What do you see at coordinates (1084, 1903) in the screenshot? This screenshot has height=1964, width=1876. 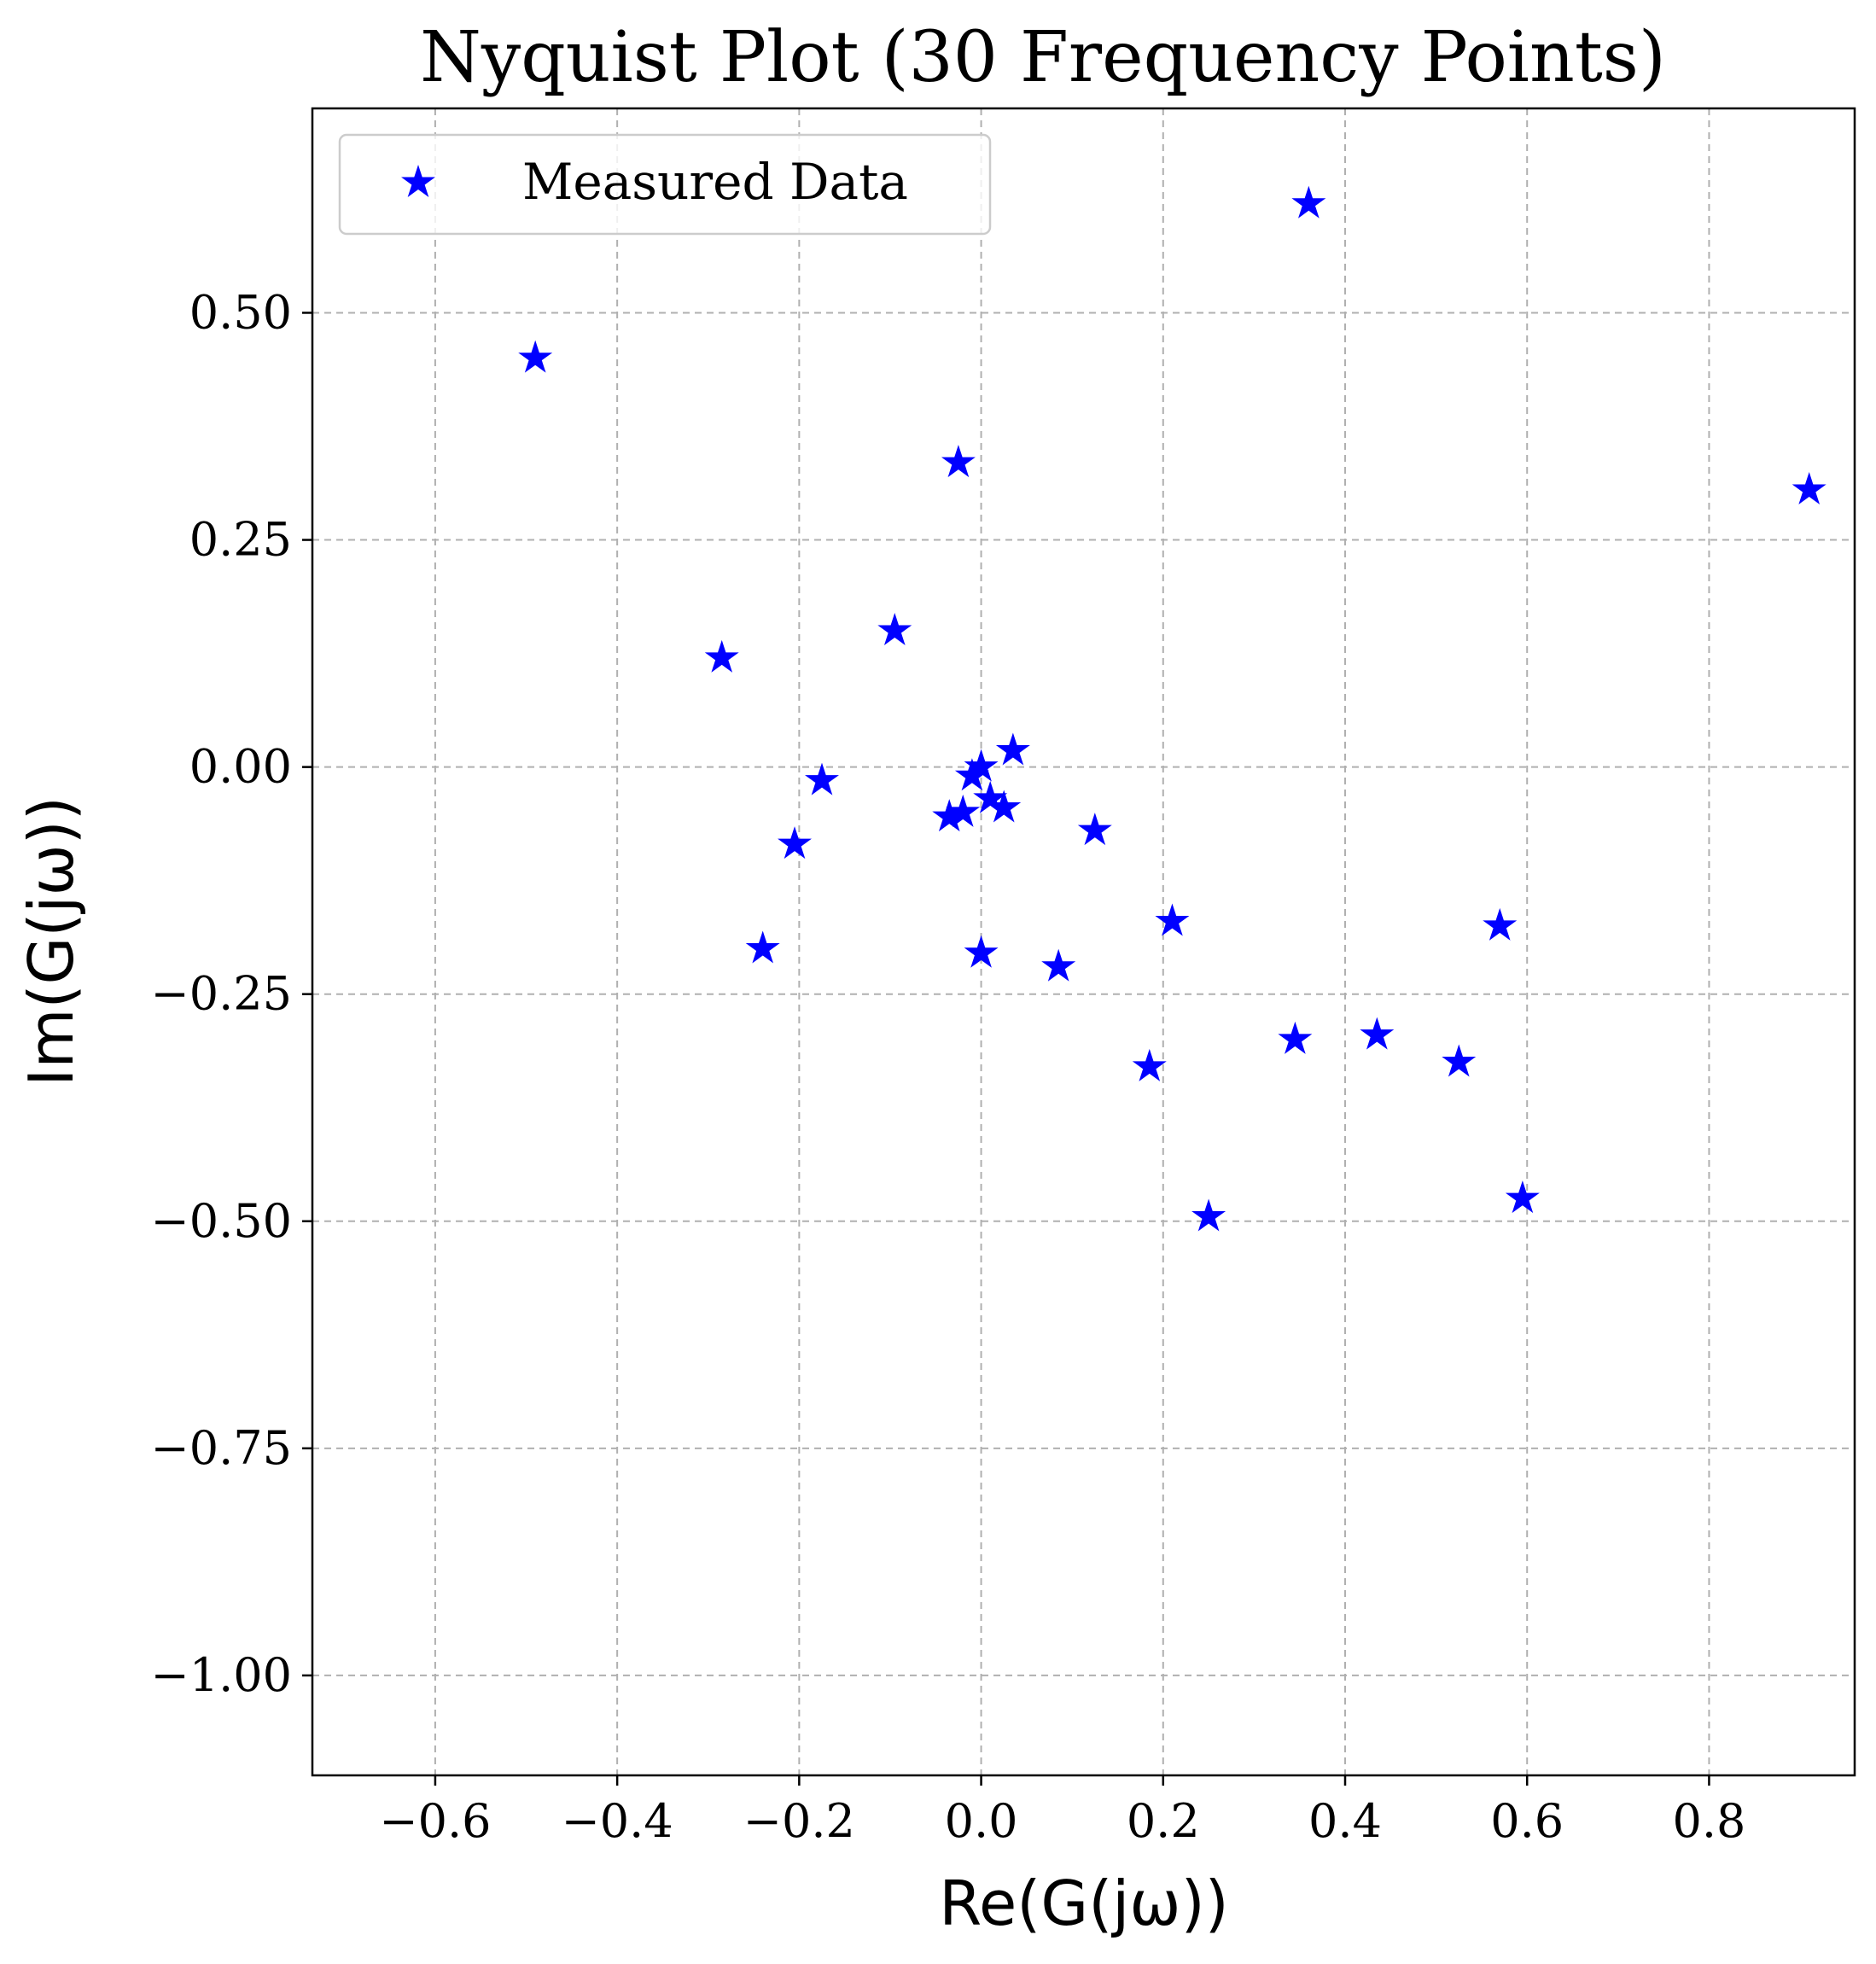 I see `x-axis-label: Re(G(jω))` at bounding box center [1084, 1903].